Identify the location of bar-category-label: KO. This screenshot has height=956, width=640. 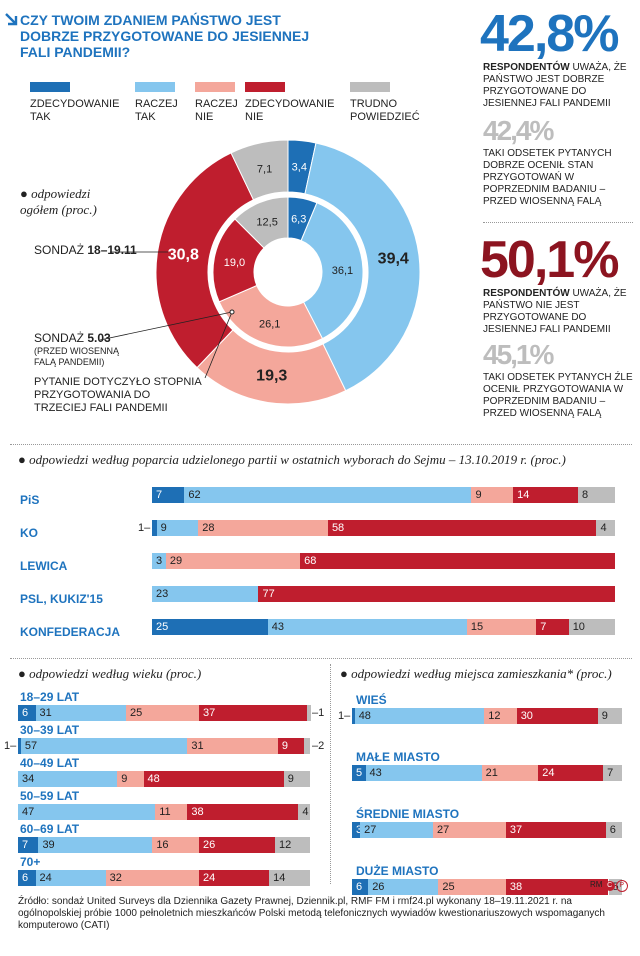
(29, 533).